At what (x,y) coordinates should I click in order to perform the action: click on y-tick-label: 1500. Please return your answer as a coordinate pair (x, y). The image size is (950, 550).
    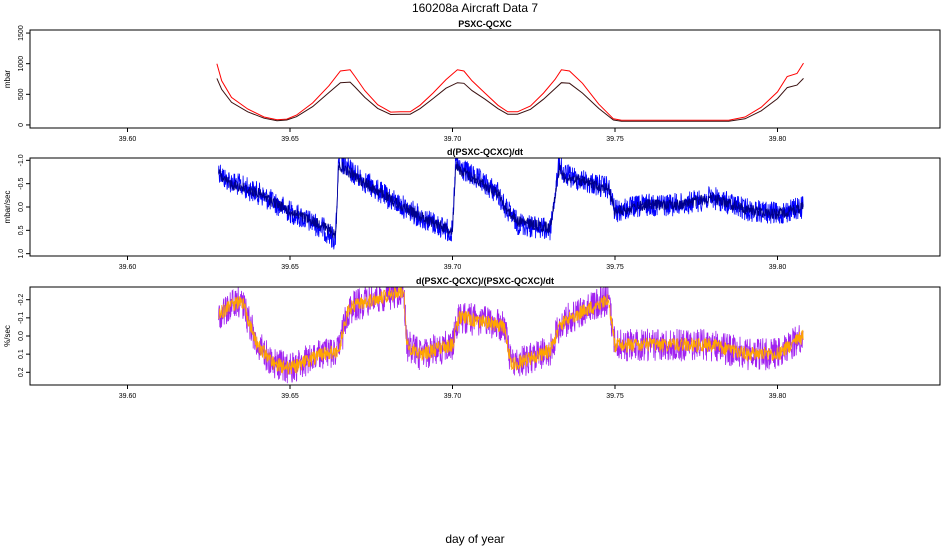
    Looking at the image, I should click on (21, 33).